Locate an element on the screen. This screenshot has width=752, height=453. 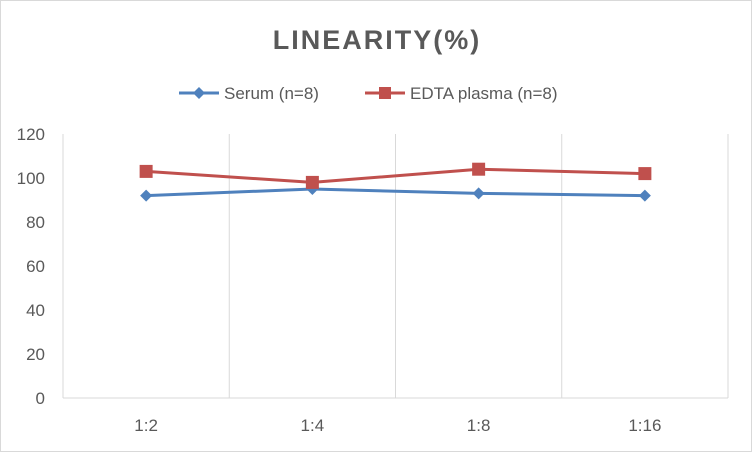
legend: Serum (n=8) EDTA plasma (n=8) is located at coordinates (368, 93).